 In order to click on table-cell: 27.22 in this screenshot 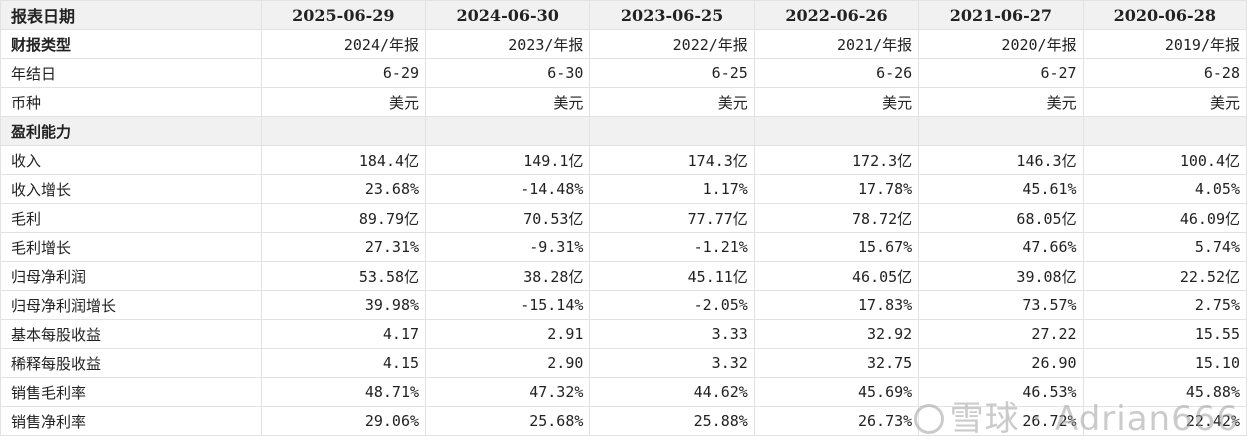, I will do `click(1001, 334)`.